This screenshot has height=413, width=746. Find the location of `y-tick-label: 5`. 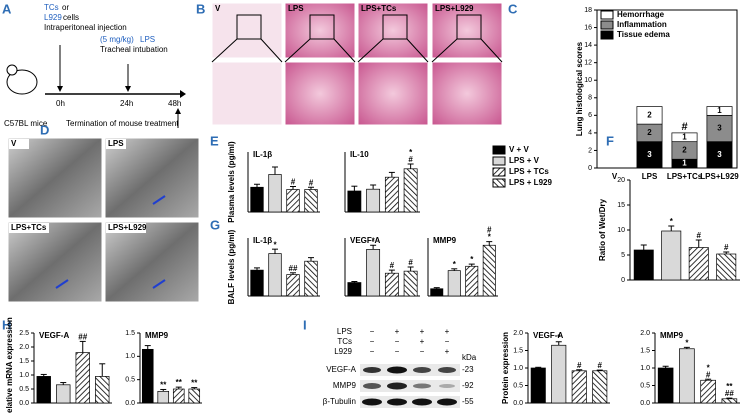

y-tick-label: 5 is located at coordinates (623, 255).